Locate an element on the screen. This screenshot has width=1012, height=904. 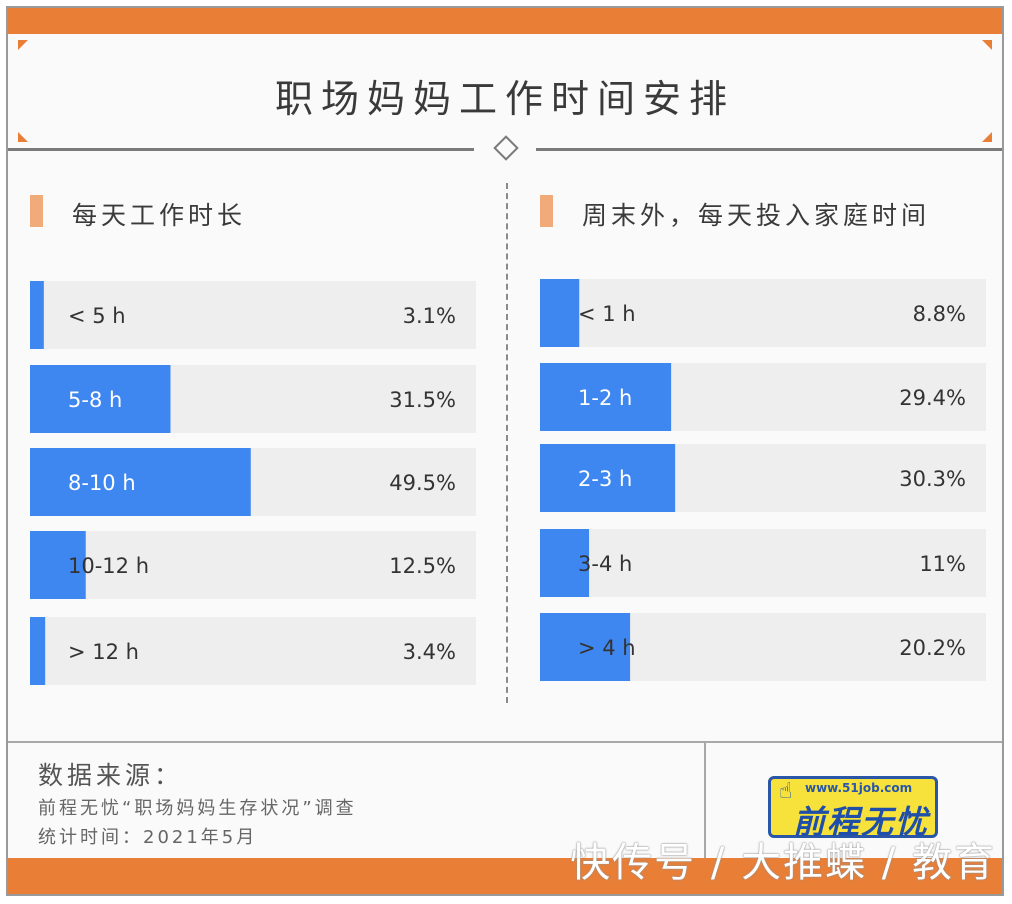
date-line: 统计时间：2021年5月 is located at coordinates (148, 837).